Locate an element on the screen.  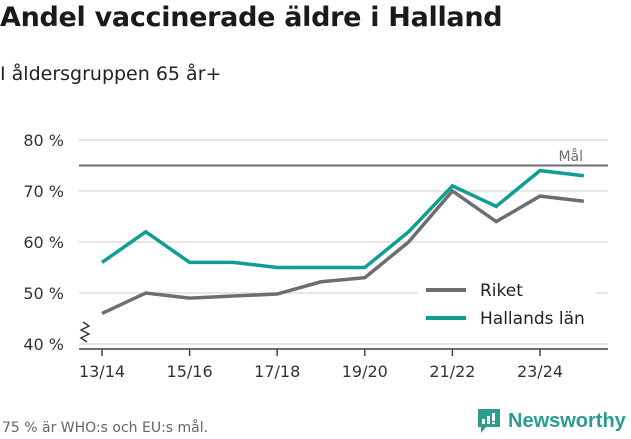
x-tick-label: 21/22 is located at coordinates (452, 371).